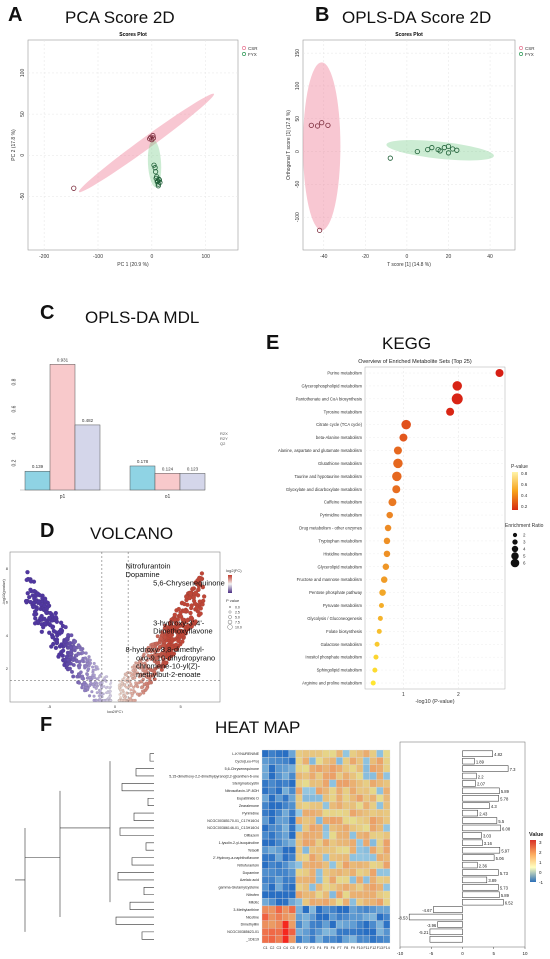  What do you see at coordinates (524, 506) in the screenshot?
I see `color-legend-tick: 0.2` at bounding box center [524, 506].